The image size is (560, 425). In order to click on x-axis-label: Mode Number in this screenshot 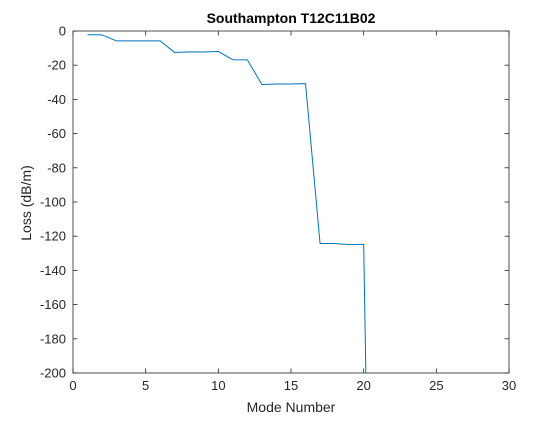, I will do `click(291, 407)`.